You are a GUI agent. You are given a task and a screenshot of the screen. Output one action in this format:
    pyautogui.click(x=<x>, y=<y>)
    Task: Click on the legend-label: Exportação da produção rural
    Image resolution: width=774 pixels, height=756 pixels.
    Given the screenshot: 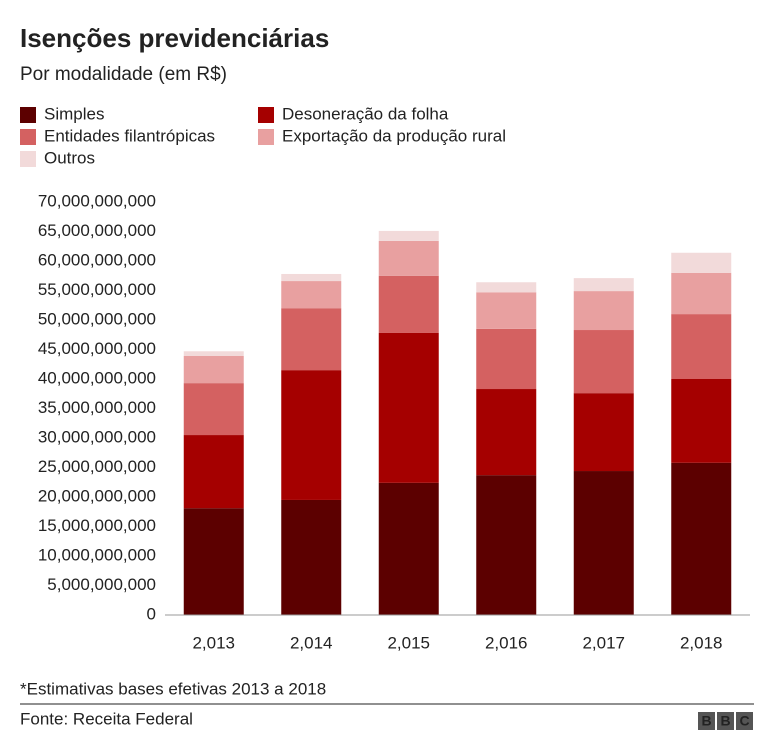 What is the action you would take?
    pyautogui.click(x=394, y=135)
    